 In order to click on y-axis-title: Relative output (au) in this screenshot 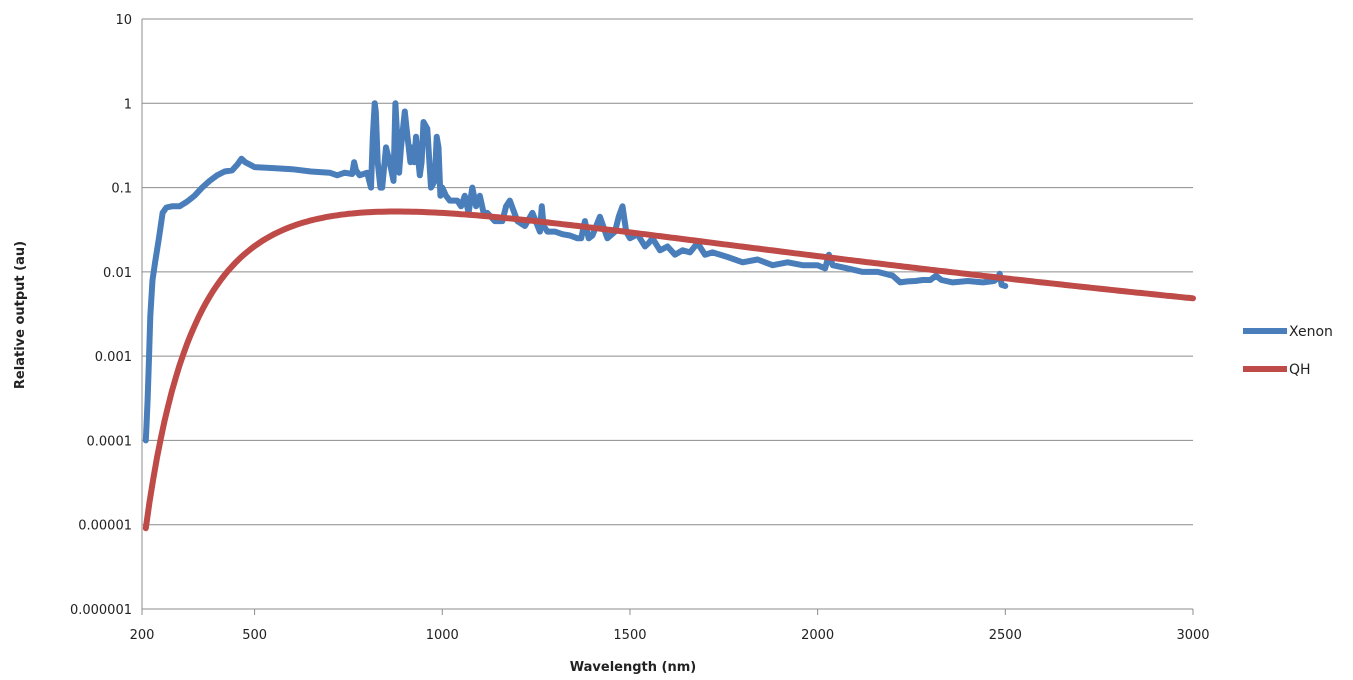, I will do `click(20, 315)`.